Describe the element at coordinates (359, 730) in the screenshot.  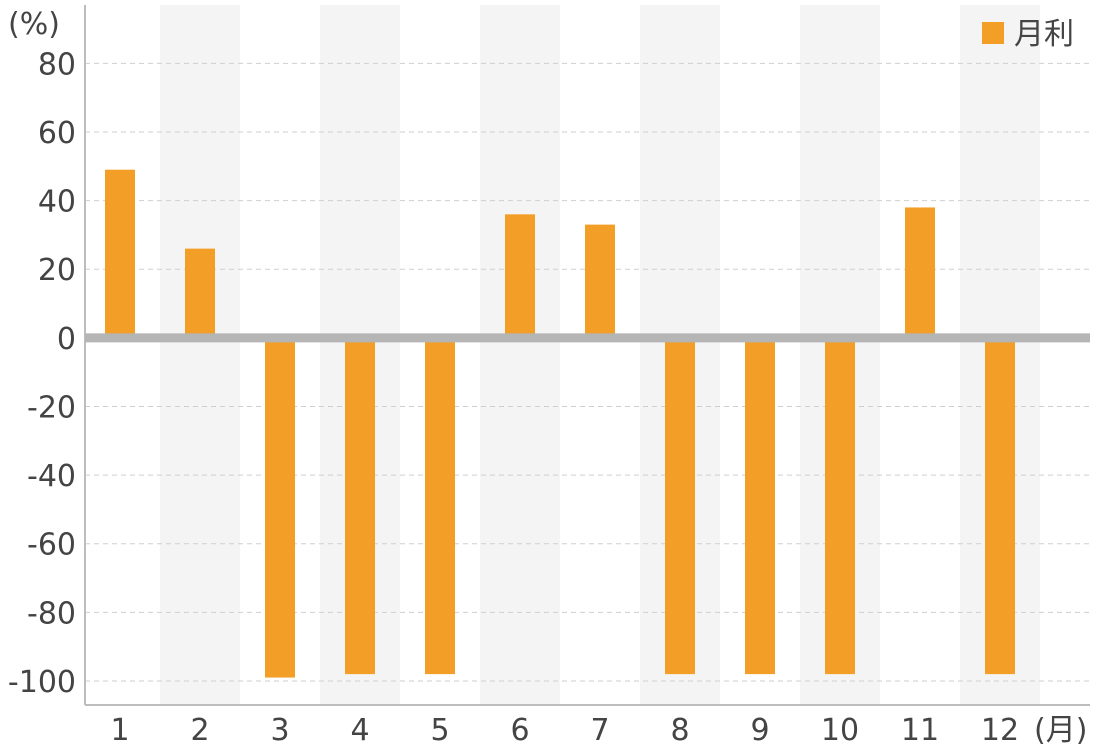
I see `x-tick-label-4: 4` at that location.